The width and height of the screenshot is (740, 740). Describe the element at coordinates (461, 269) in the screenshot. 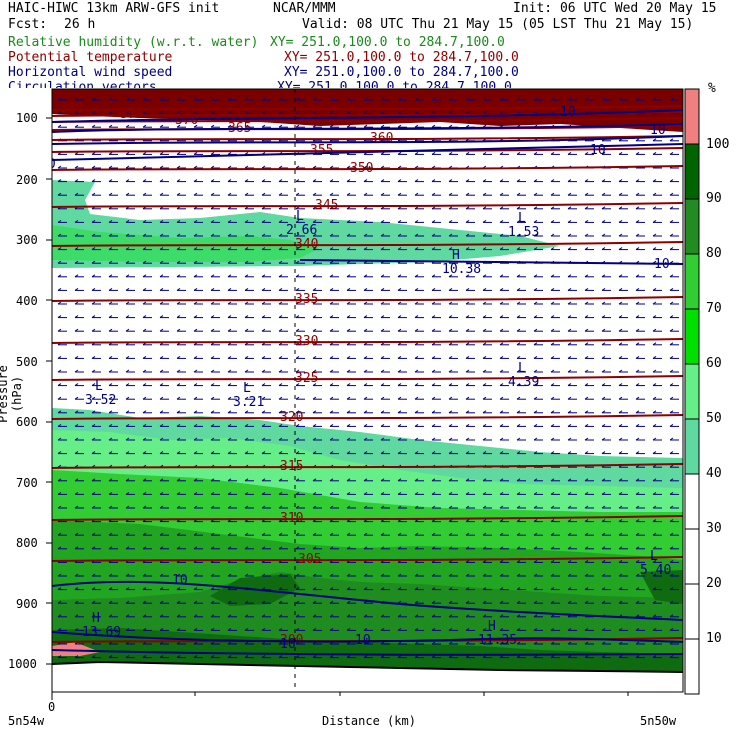

I see `extrema-value: 10.38` at that location.